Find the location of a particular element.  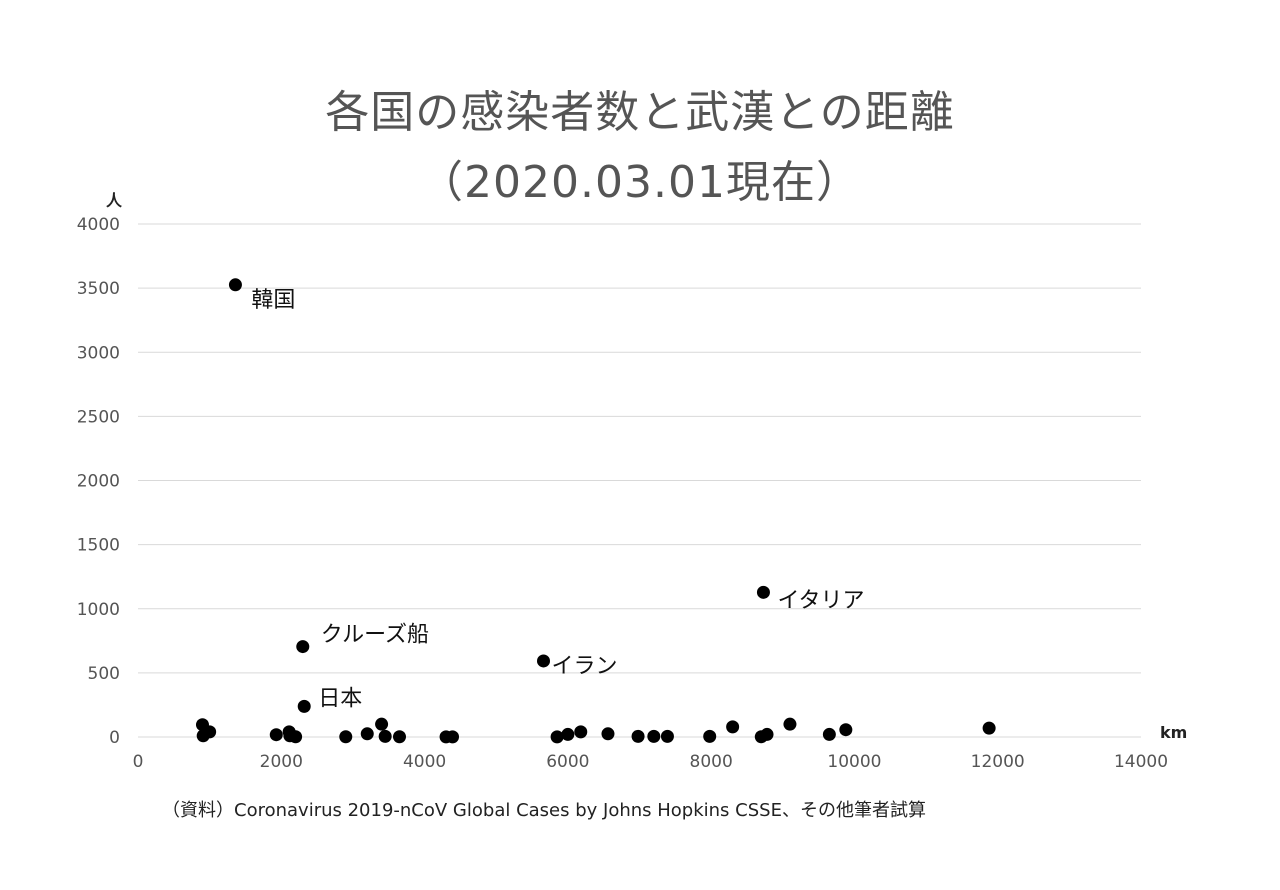

y-axis-unit-label: 人 is located at coordinates (114, 200).